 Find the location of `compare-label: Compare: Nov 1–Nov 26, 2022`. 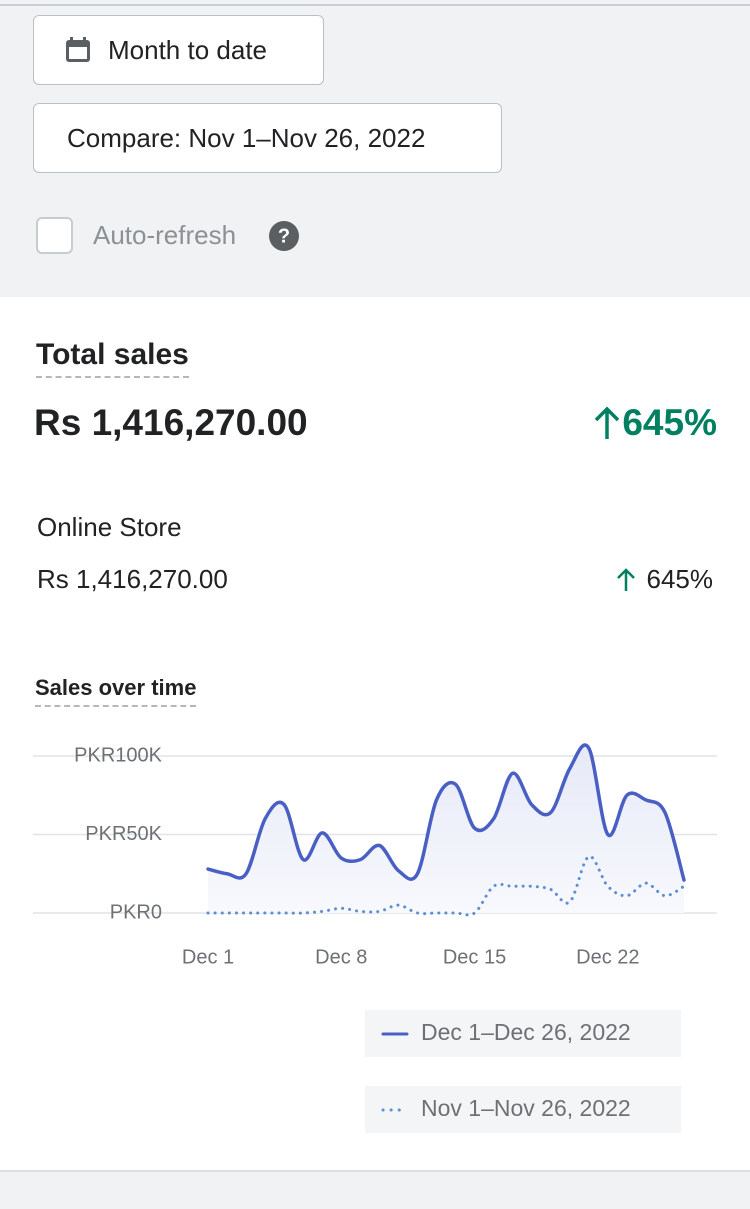

compare-label: Compare: Nov 1–Nov 26, 2022 is located at coordinates (246, 137).